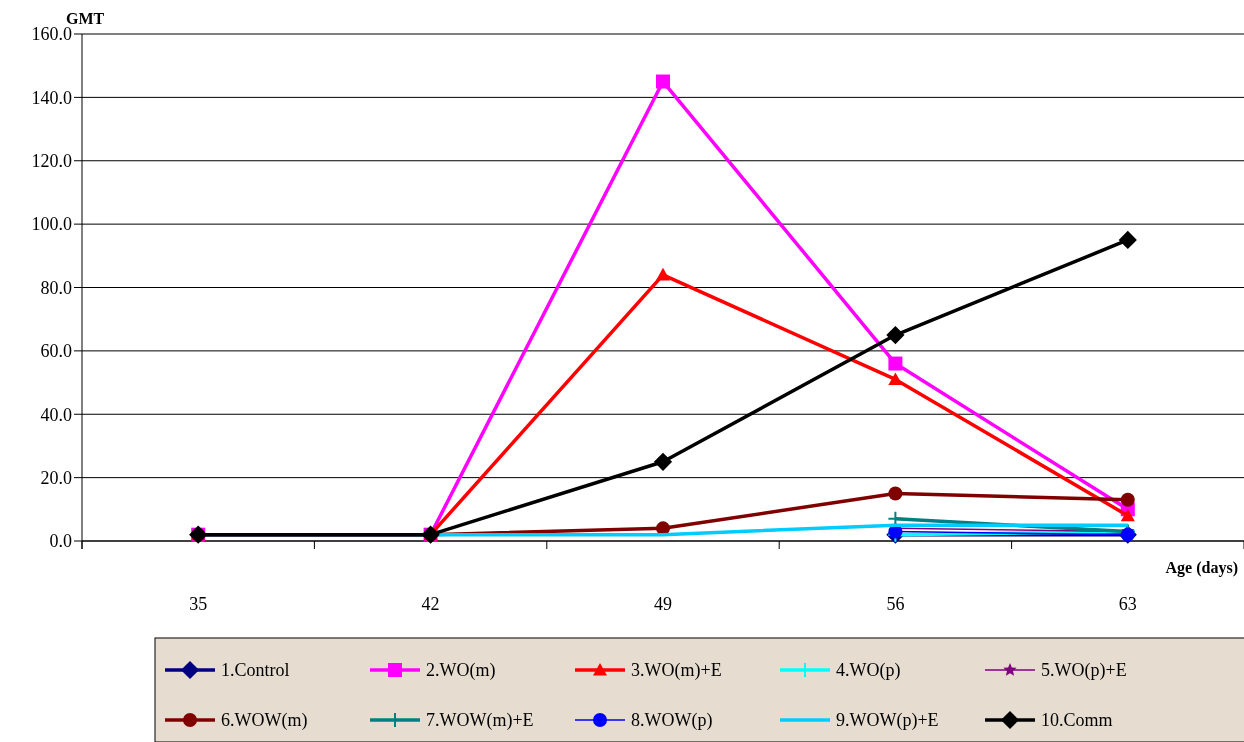 The height and width of the screenshot is (742, 1244). What do you see at coordinates (663, 604) in the screenshot?
I see `x-tick-label: 49` at bounding box center [663, 604].